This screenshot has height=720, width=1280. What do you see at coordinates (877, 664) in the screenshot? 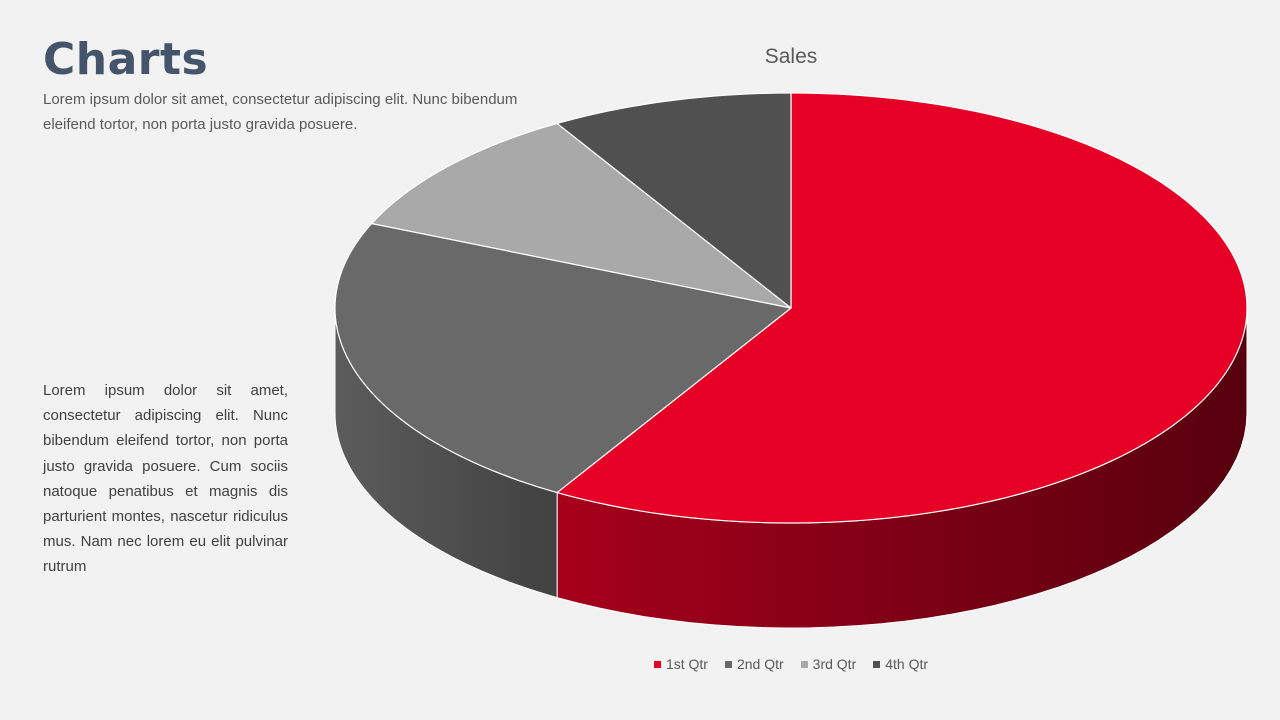
I see `legend-swatch-q4` at bounding box center [877, 664].